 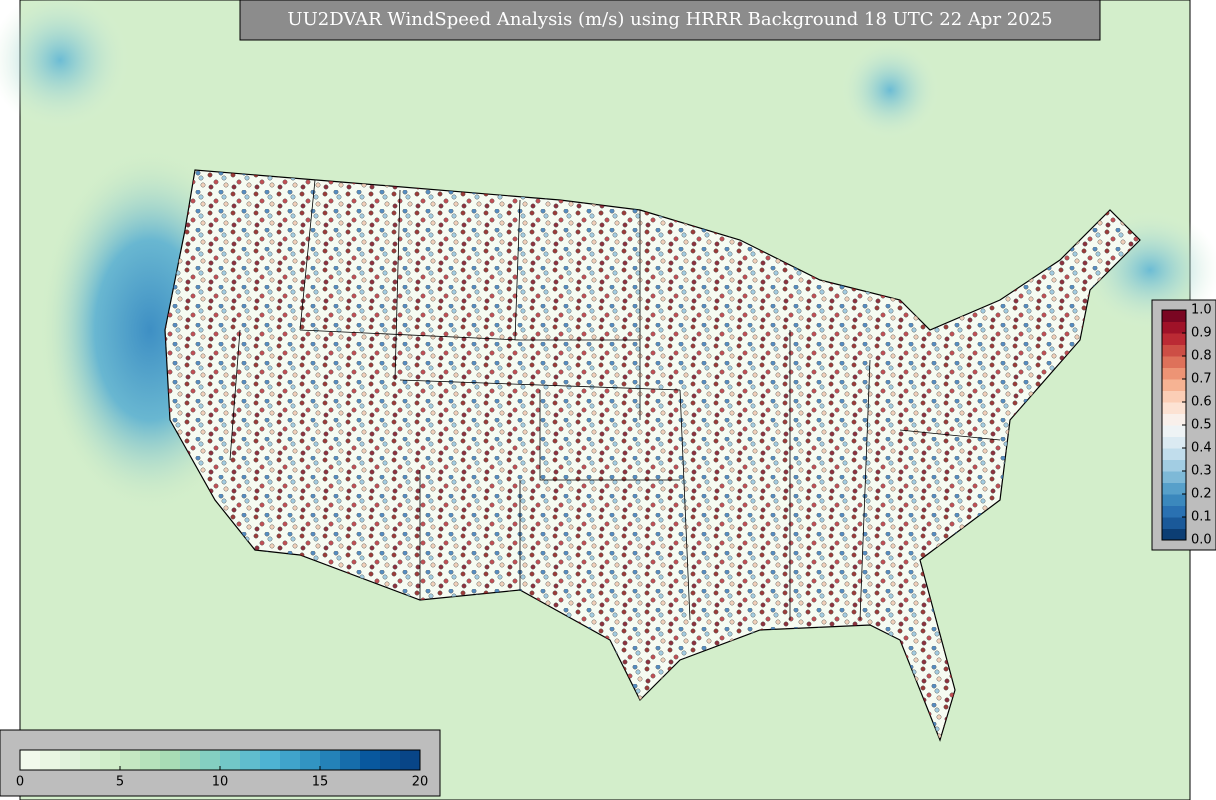 What do you see at coordinates (420, 782) in the screenshot?
I see `colorbar-tick-label: 20` at bounding box center [420, 782].